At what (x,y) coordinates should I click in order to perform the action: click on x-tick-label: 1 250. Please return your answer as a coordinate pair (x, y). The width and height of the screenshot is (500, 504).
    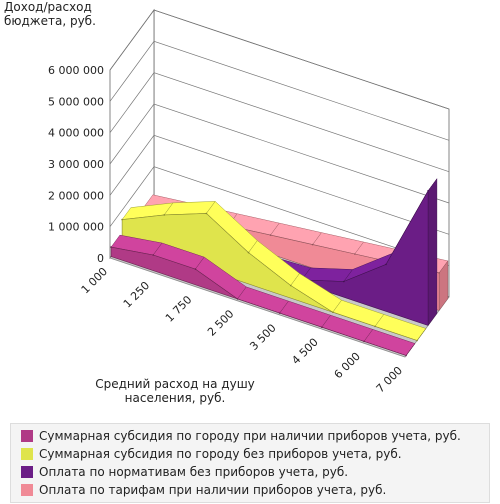
    Looking at the image, I should click on (136, 294).